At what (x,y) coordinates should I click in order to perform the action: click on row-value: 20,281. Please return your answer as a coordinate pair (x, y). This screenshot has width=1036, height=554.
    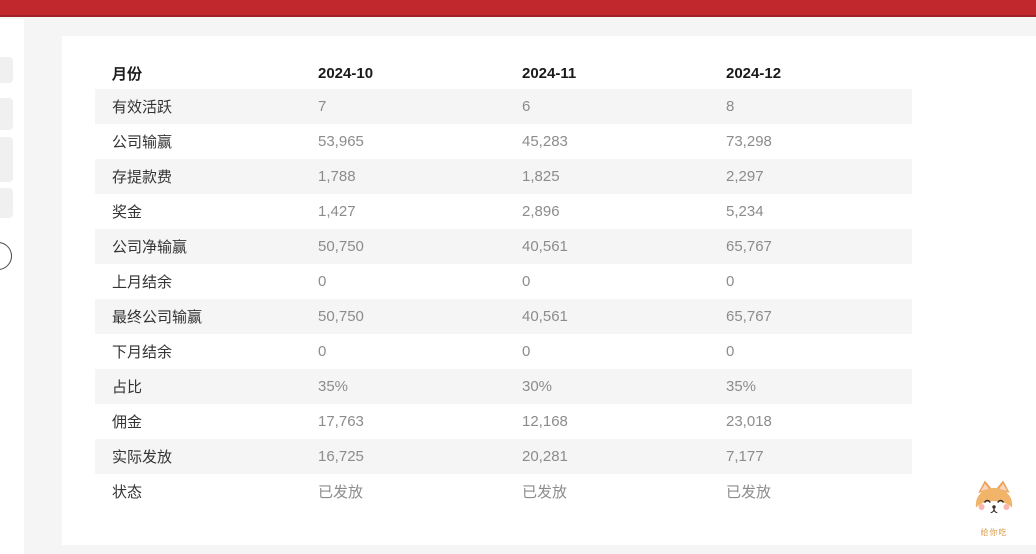
    Looking at the image, I should click on (545, 456).